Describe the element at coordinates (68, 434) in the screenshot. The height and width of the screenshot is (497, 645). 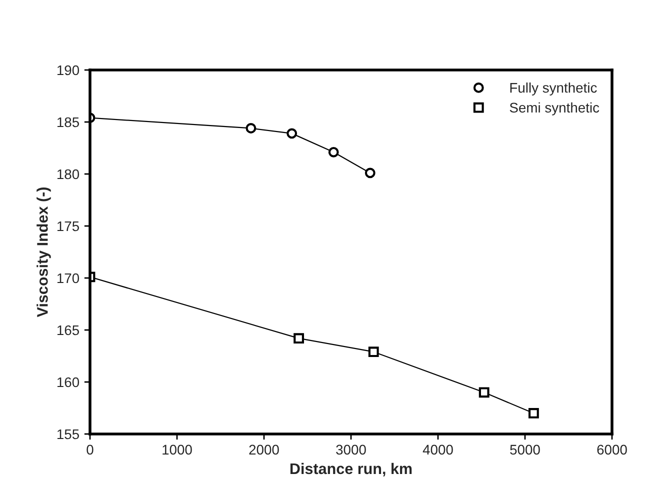
I see `y-tick-label: 155` at that location.